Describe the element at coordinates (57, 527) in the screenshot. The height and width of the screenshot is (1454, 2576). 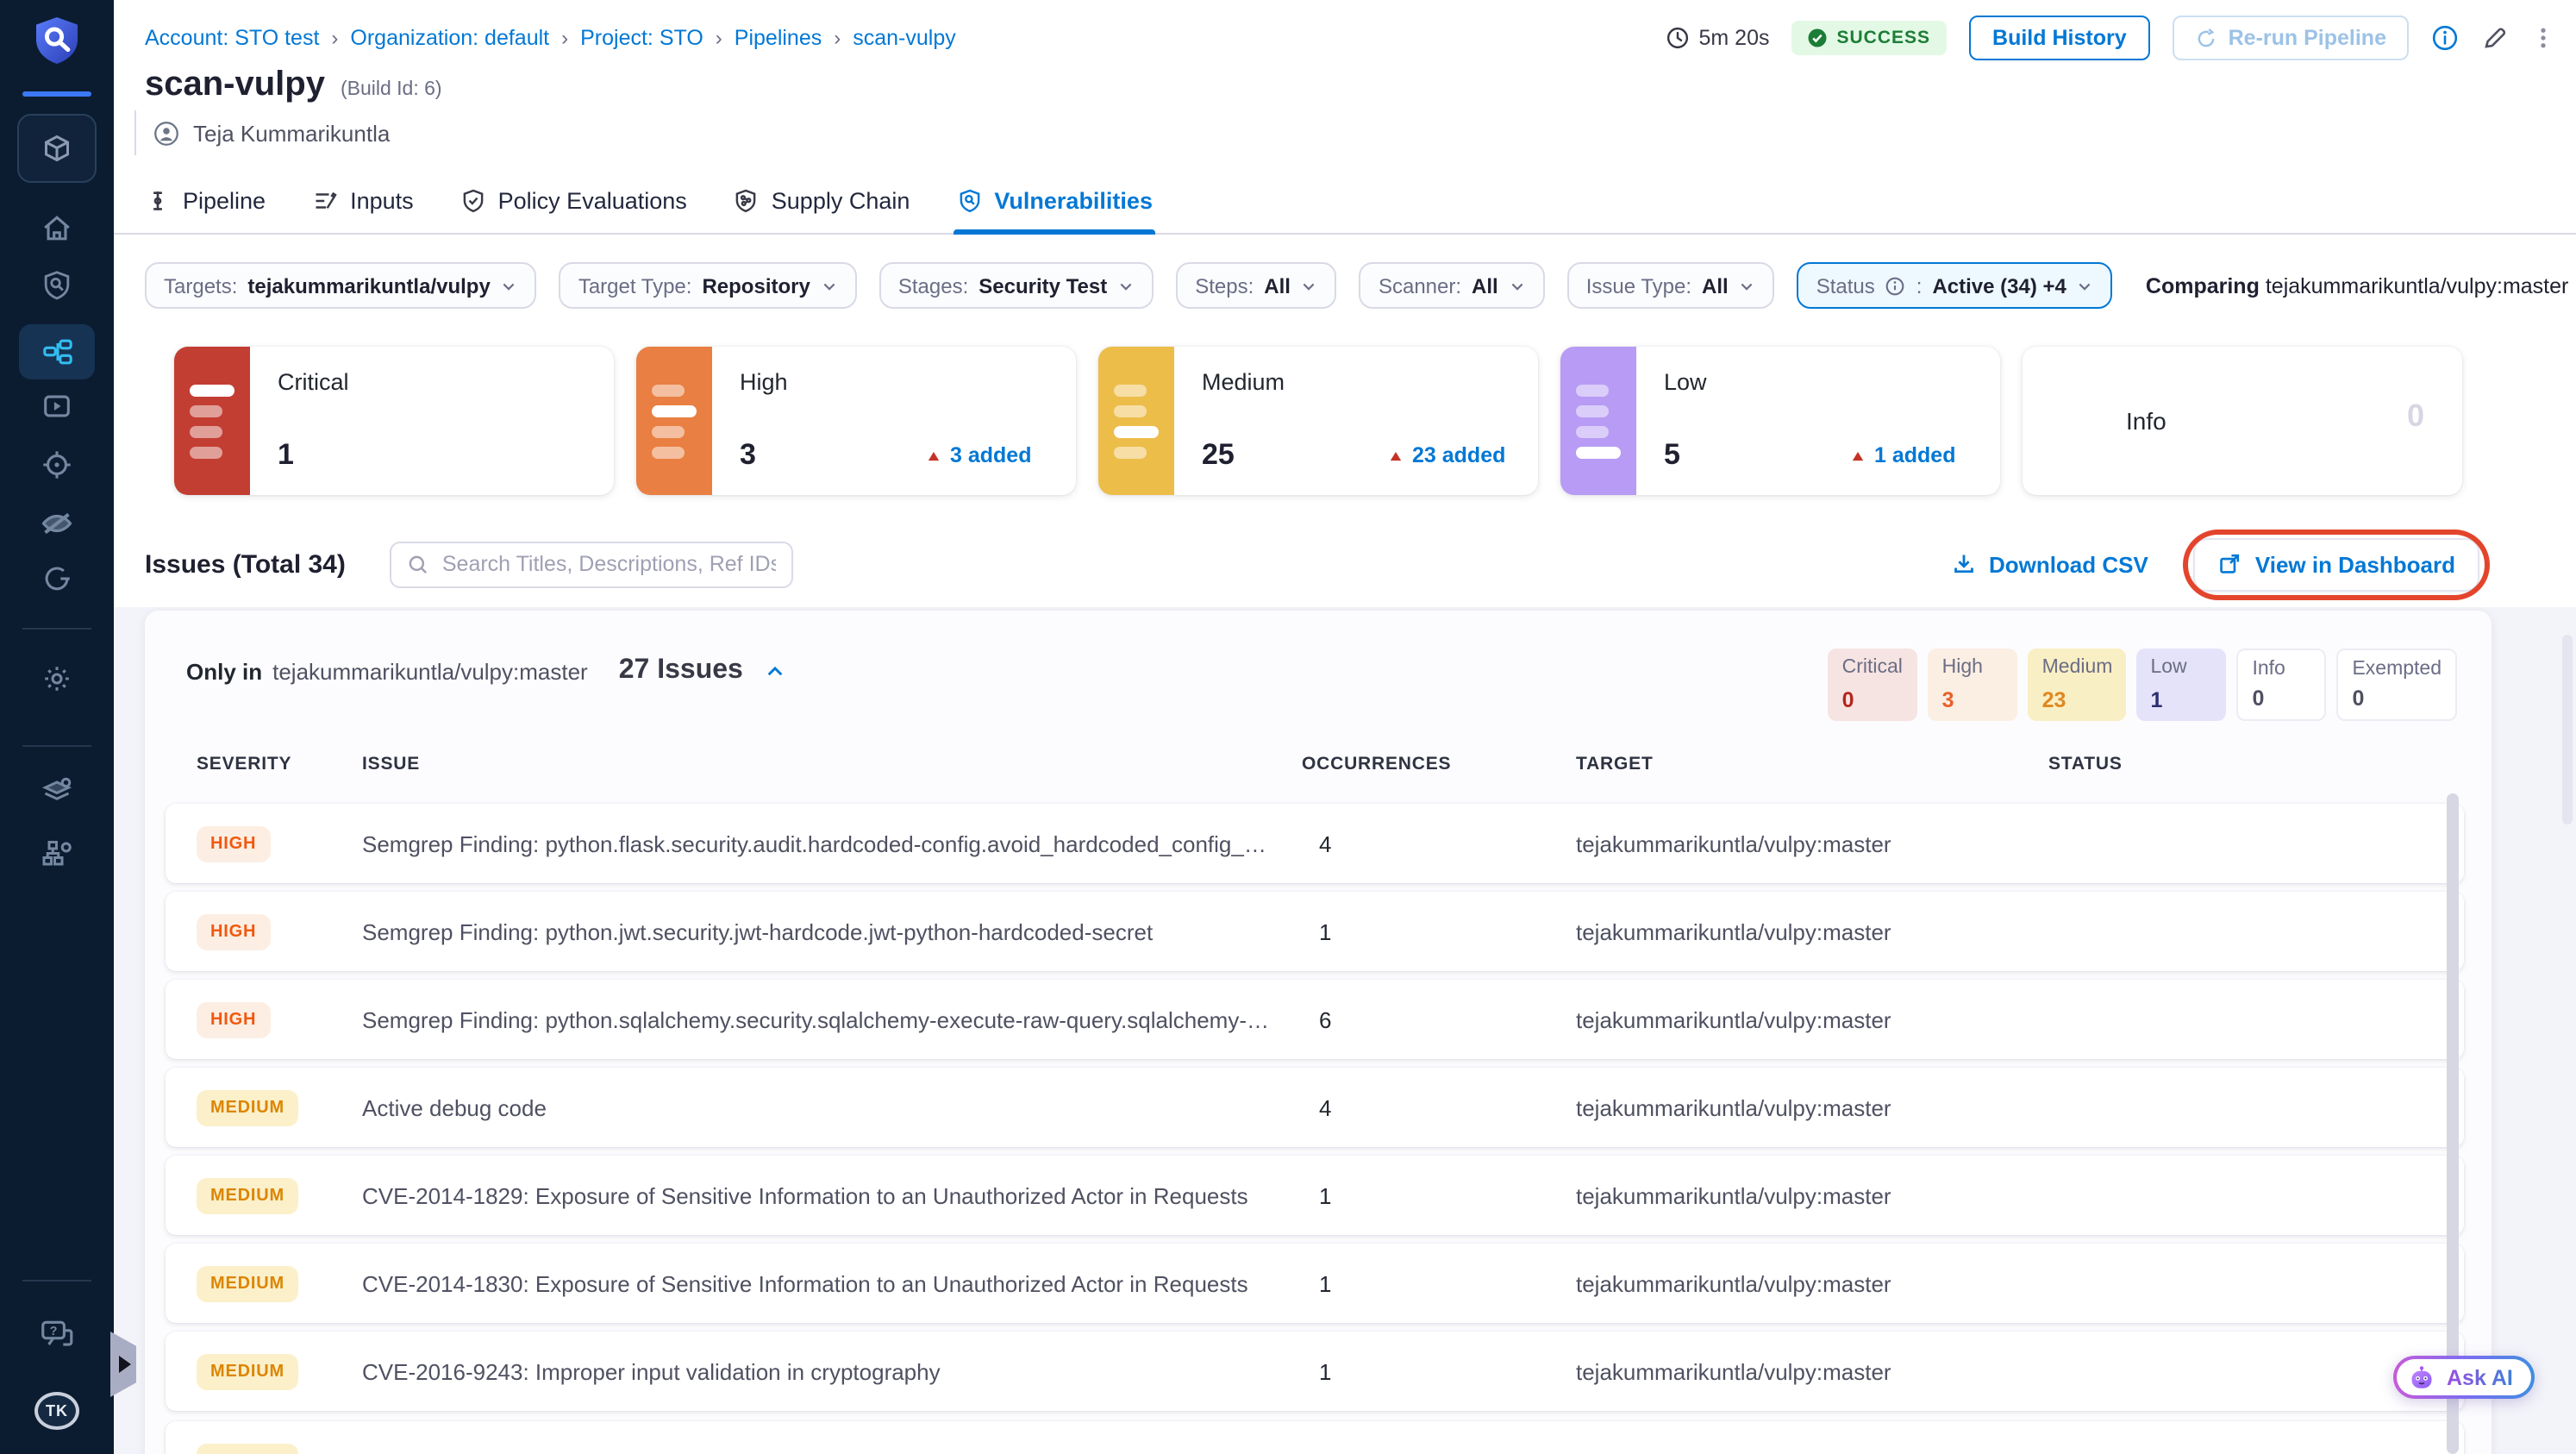
I see `exemptions-eye-off-icon` at that location.